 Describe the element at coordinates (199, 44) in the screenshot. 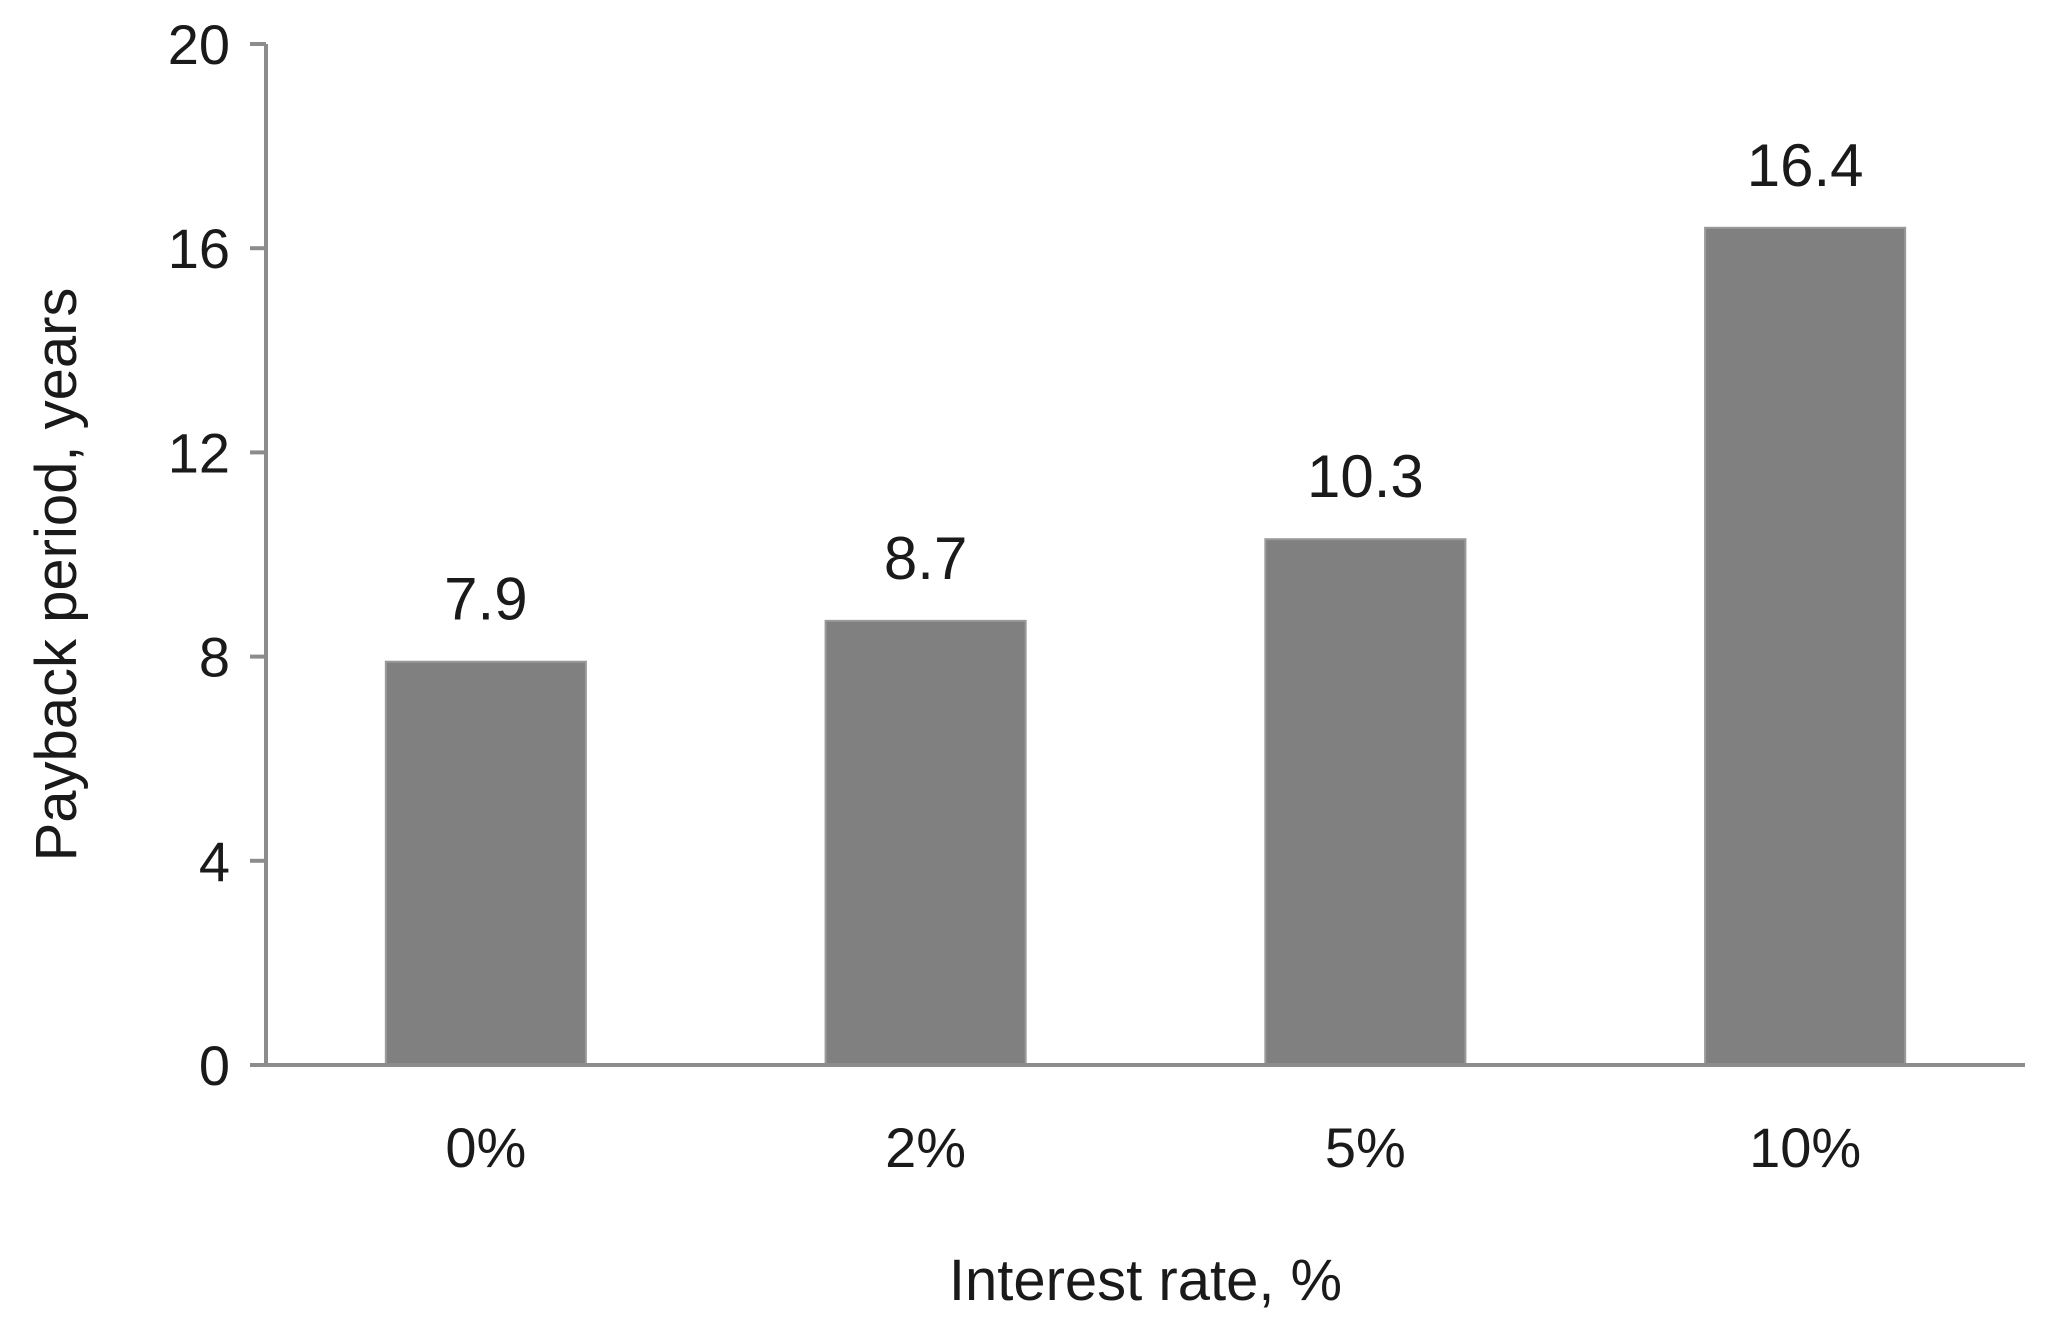

I see `y-tick-label: 20` at that location.